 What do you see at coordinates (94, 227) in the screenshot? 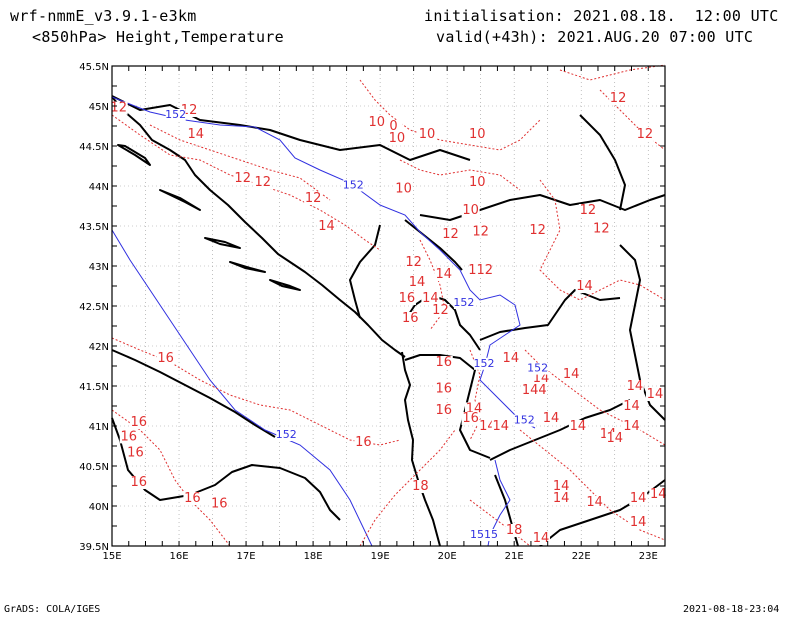
I see `y-tick-label: 43.5N` at bounding box center [94, 227].